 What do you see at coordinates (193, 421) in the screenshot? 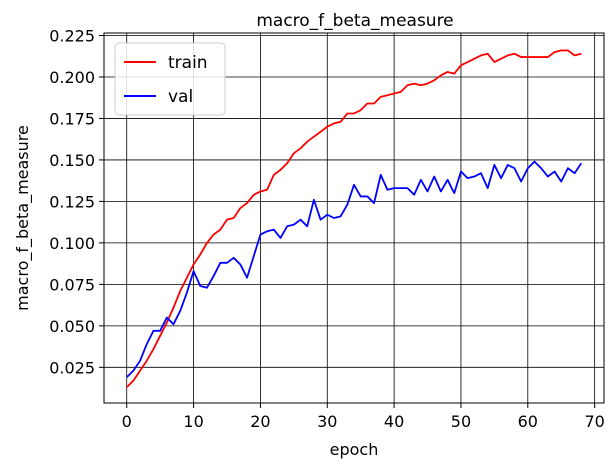
I see `x-tick-label: 10` at bounding box center [193, 421].